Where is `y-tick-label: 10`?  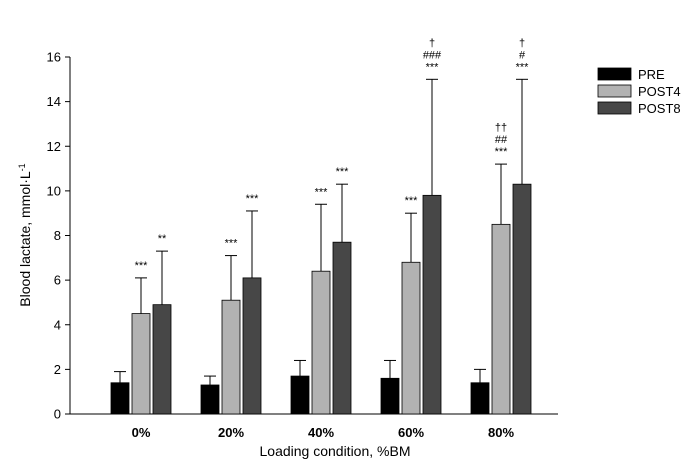 y-tick-label: 10 is located at coordinates (54, 190).